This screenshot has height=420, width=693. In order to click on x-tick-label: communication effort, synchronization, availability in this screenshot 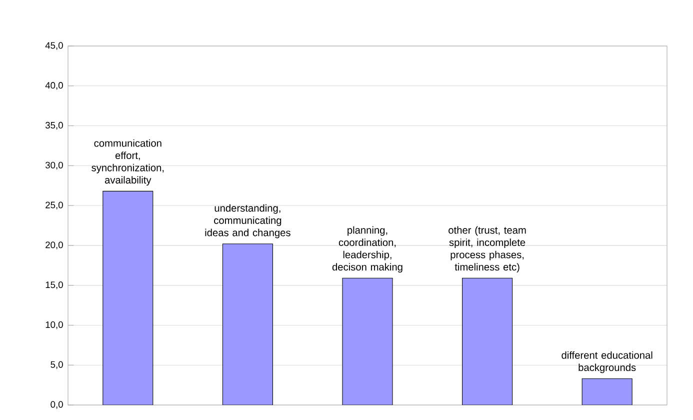, I will do `click(128, 162)`.